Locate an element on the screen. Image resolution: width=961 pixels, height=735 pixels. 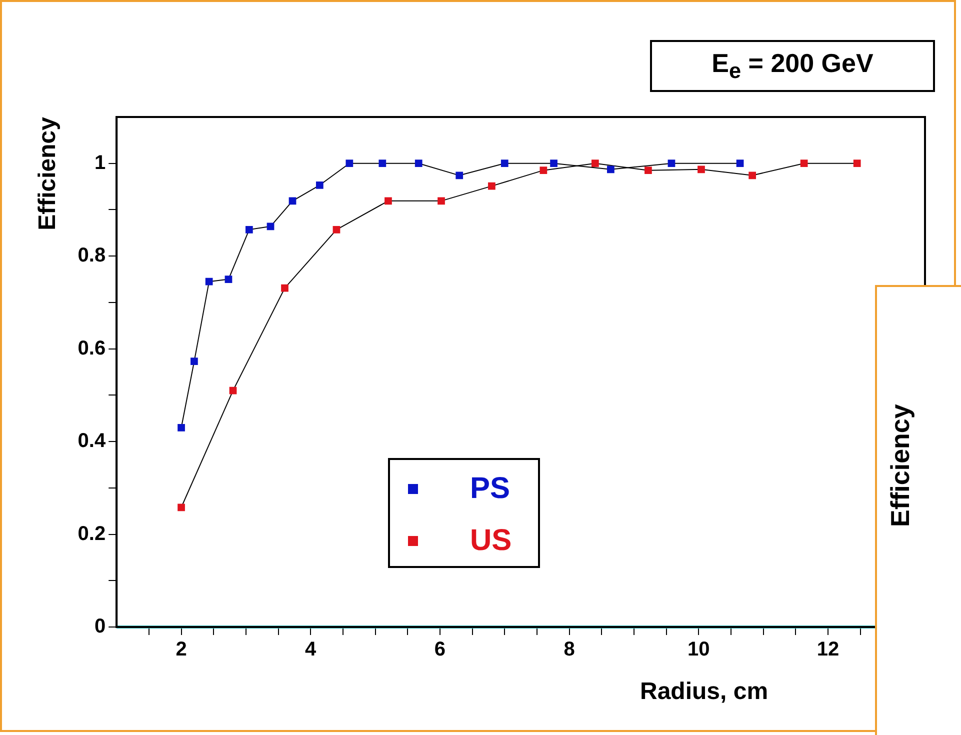
x-axis-title: Radius, cm is located at coordinates (704, 692).